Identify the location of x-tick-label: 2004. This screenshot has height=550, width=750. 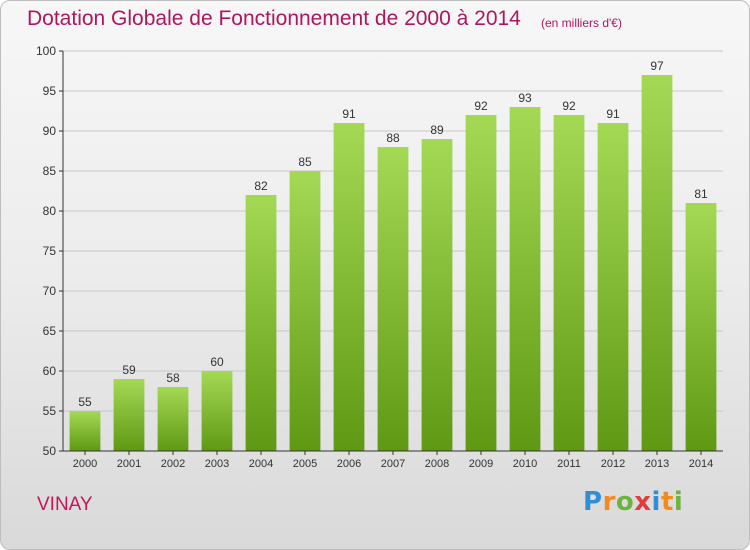
(261, 464).